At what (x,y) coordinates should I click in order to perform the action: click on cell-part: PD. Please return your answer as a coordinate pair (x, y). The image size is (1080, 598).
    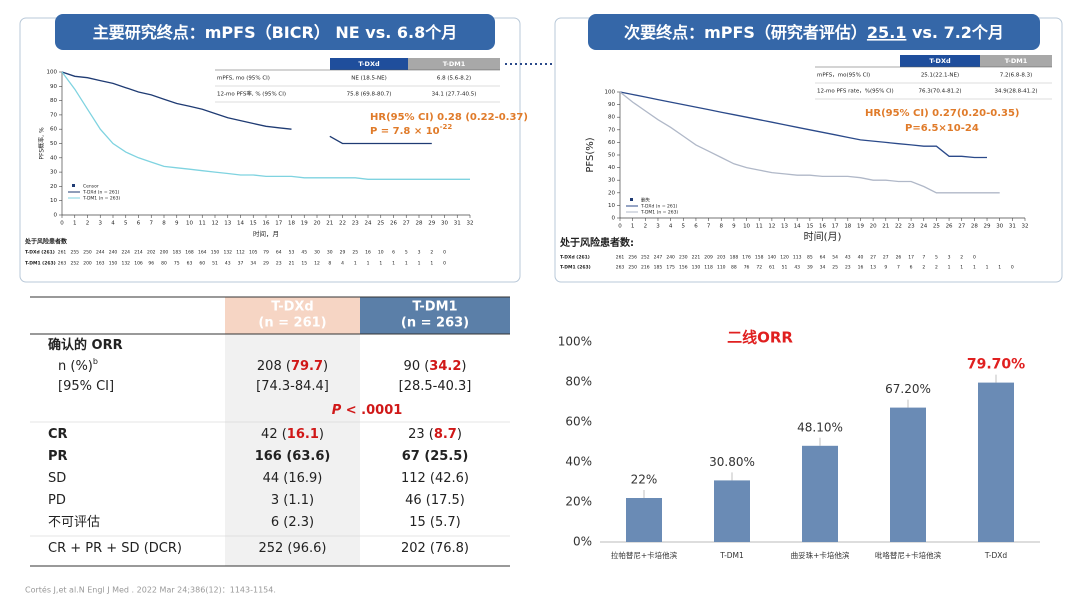
    Looking at the image, I should click on (57, 500).